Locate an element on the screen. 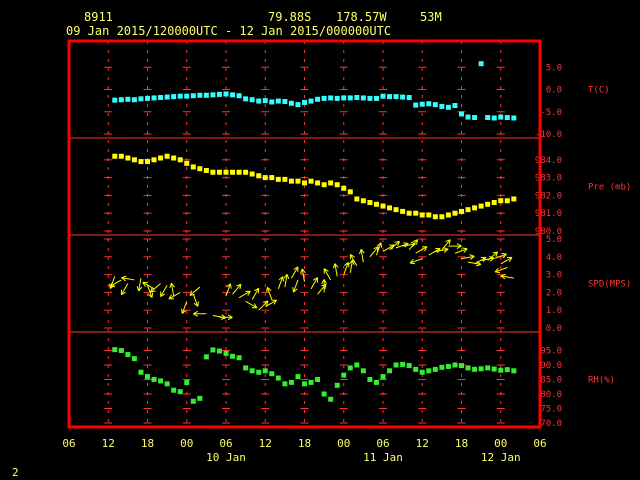 This screenshot has height=480, width=640. date-label: 10 Jan is located at coordinates (226, 457).